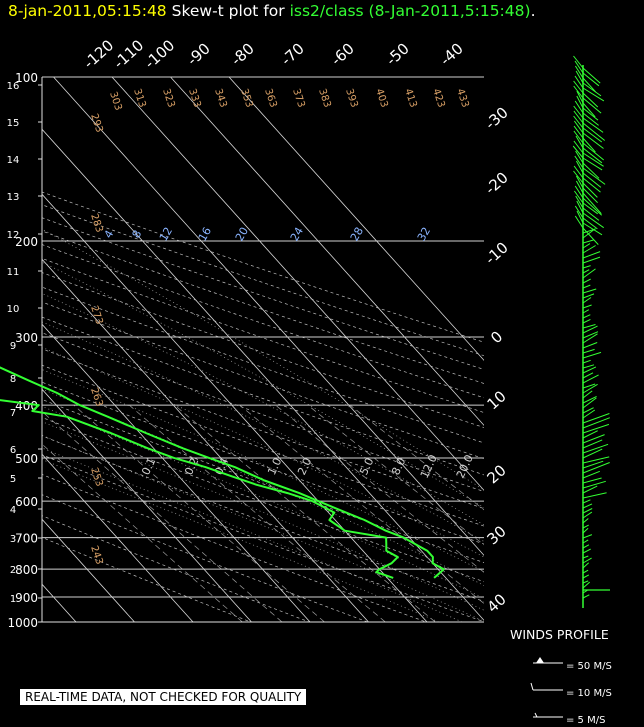 This screenshot has height=727, width=644. Describe the element at coordinates (13, 272) in the screenshot. I see `height-km-label: 11` at that location.